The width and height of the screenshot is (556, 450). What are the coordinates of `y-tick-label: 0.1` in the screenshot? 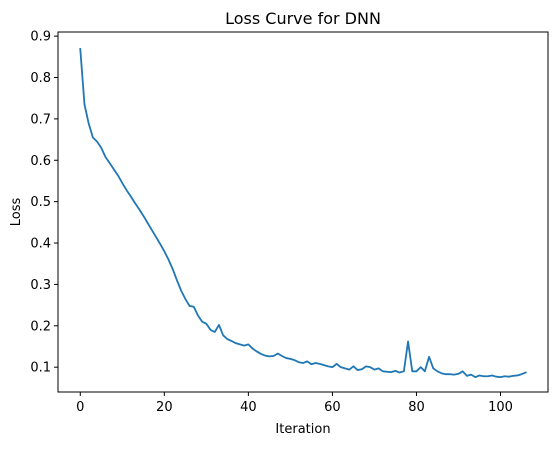 It's located at (40, 368).